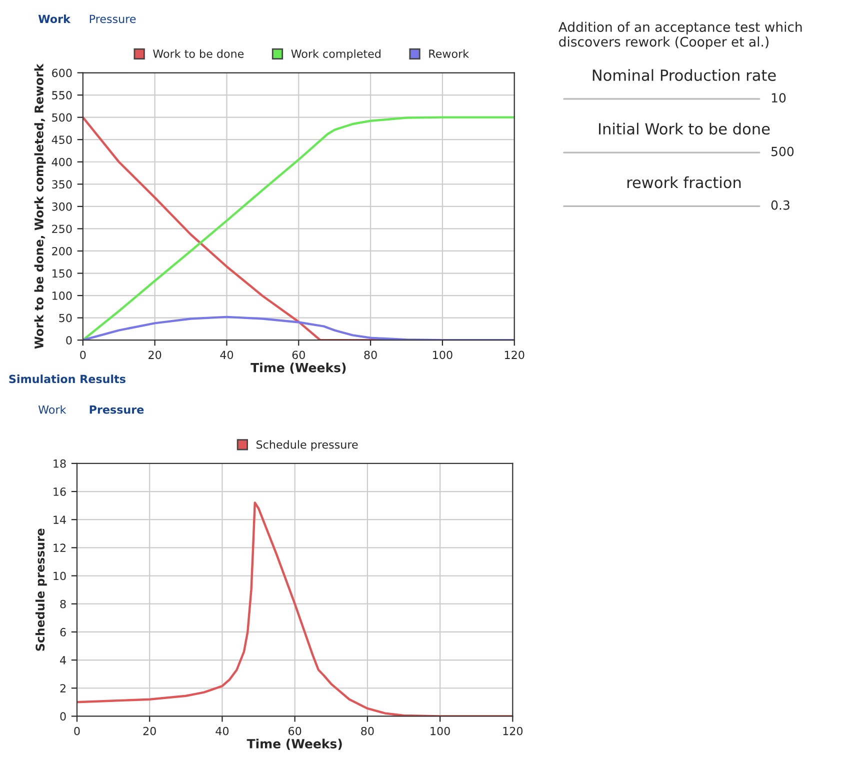  I want to click on y-tick-label: 250, so click(62, 229).